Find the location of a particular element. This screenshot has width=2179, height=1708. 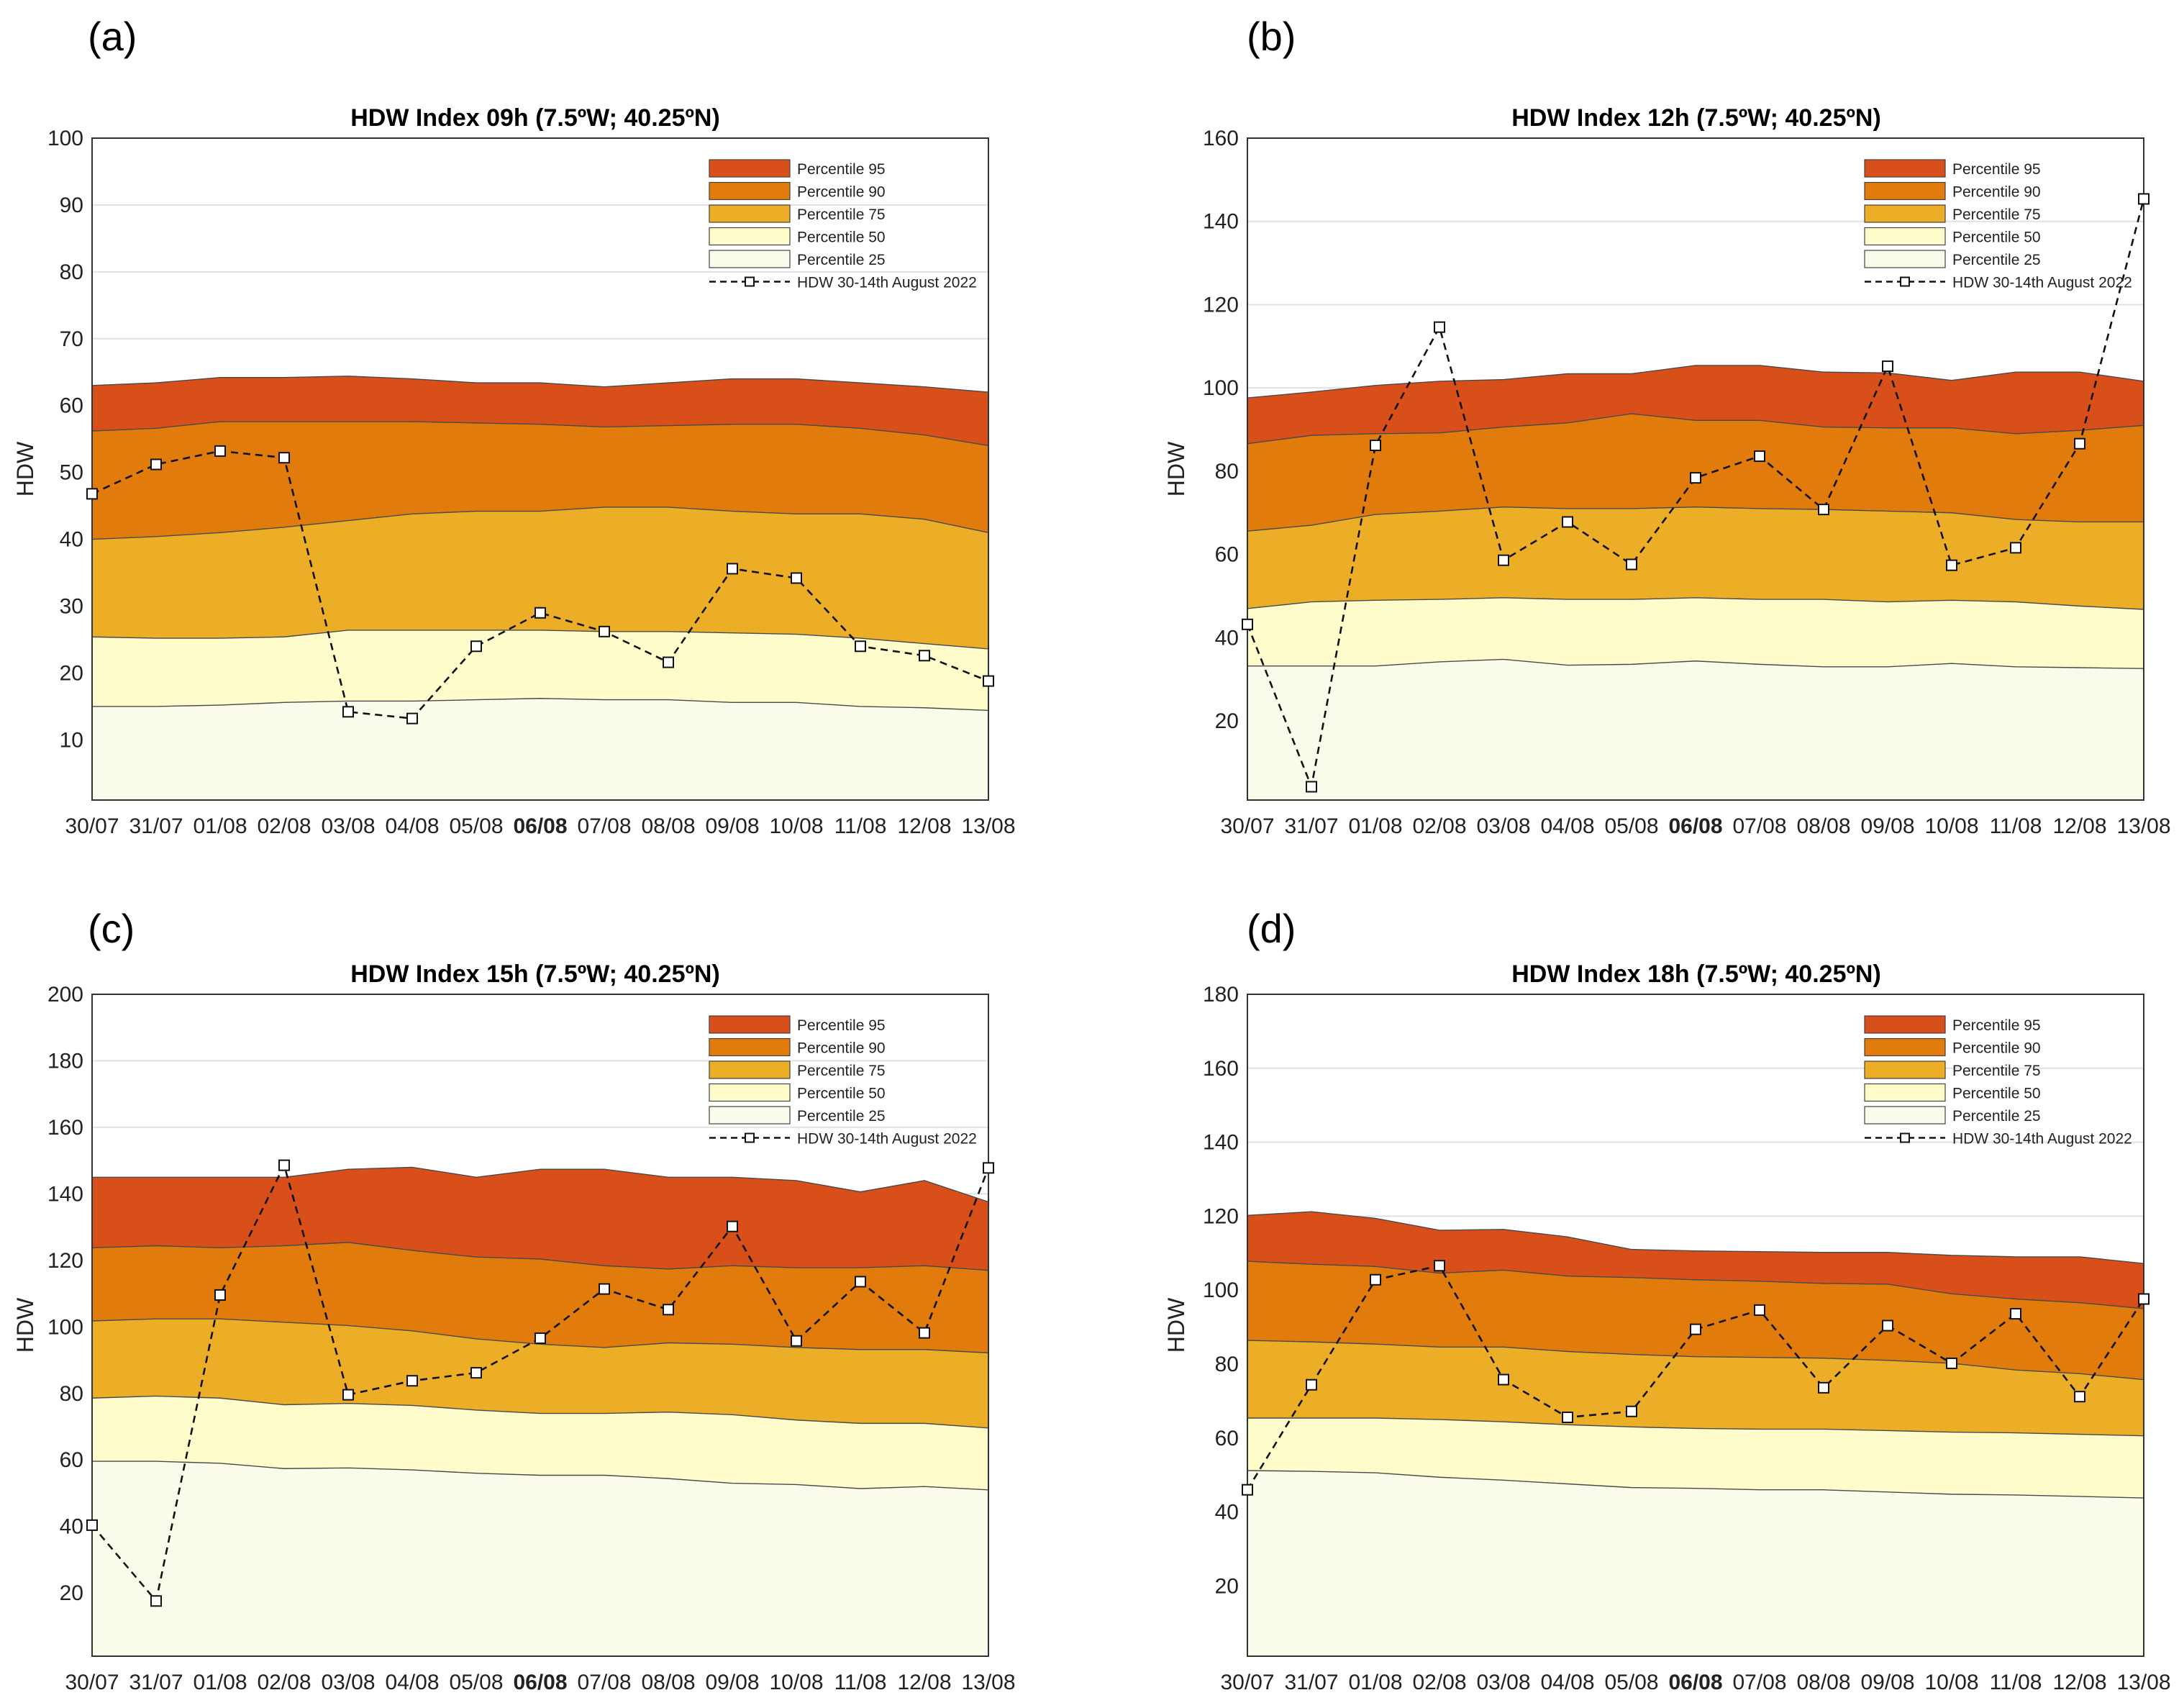

band-edge-p90 is located at coordinates (1695, 429).